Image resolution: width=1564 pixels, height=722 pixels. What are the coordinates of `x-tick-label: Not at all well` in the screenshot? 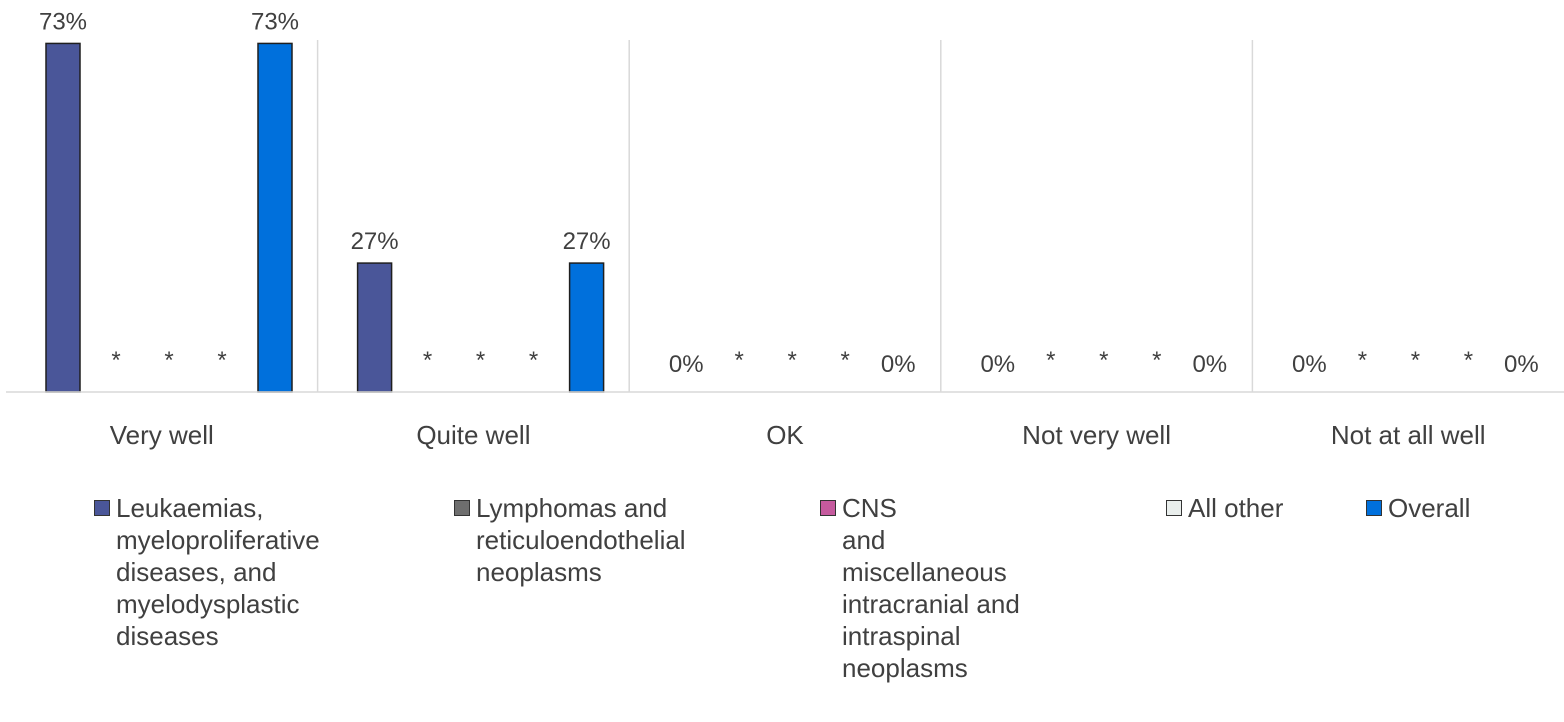 It's located at (1408, 435).